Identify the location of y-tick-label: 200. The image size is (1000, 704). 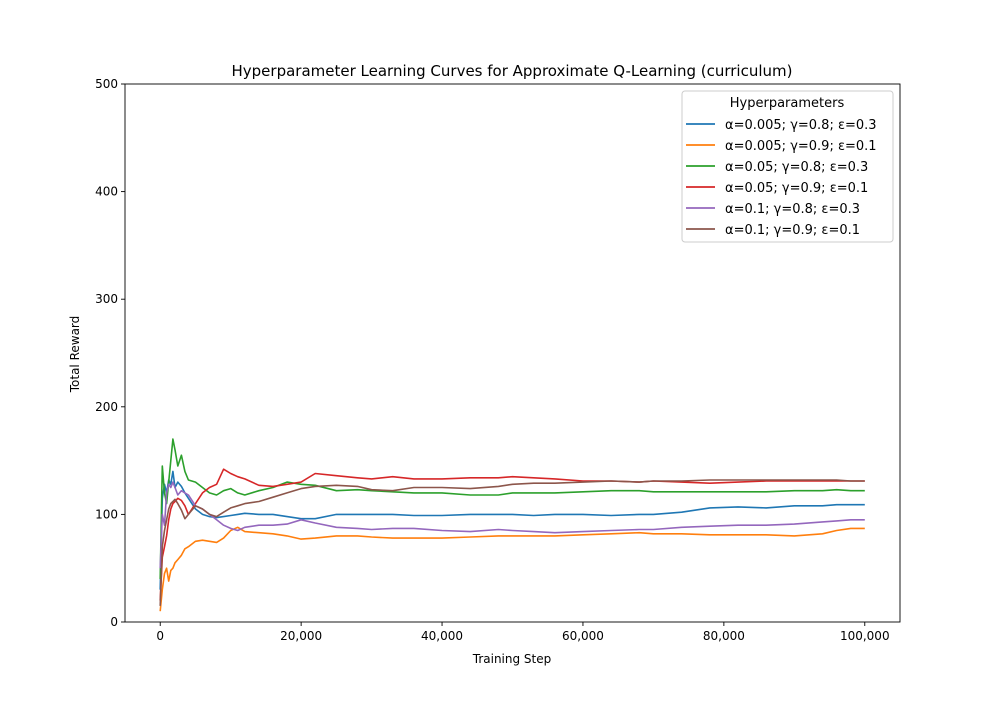
(106, 407).